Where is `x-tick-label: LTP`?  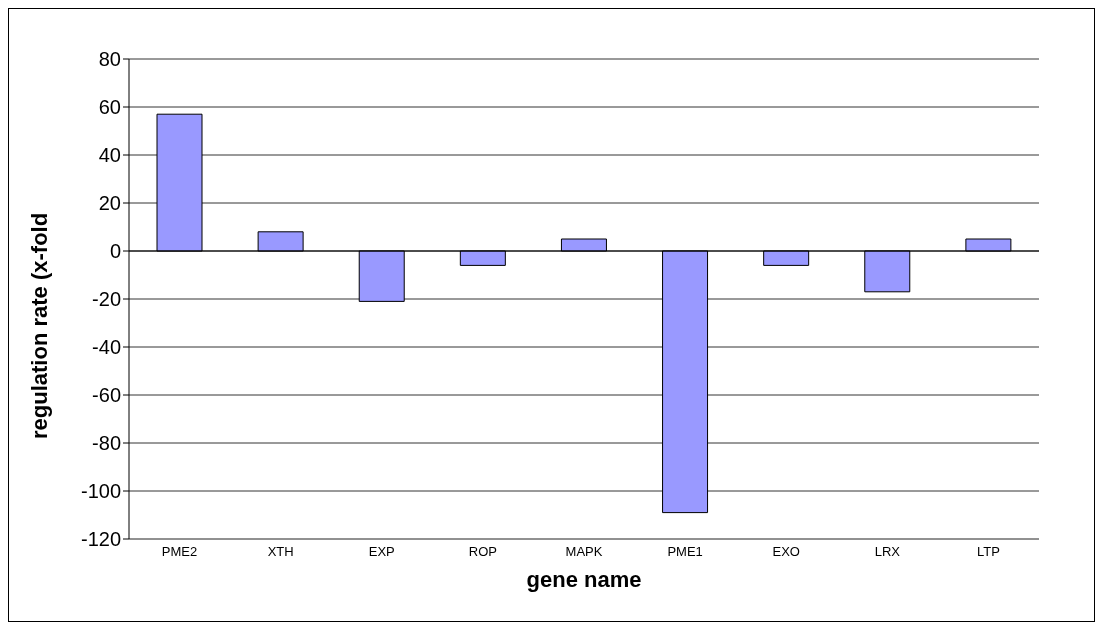 x-tick-label: LTP is located at coordinates (988, 552).